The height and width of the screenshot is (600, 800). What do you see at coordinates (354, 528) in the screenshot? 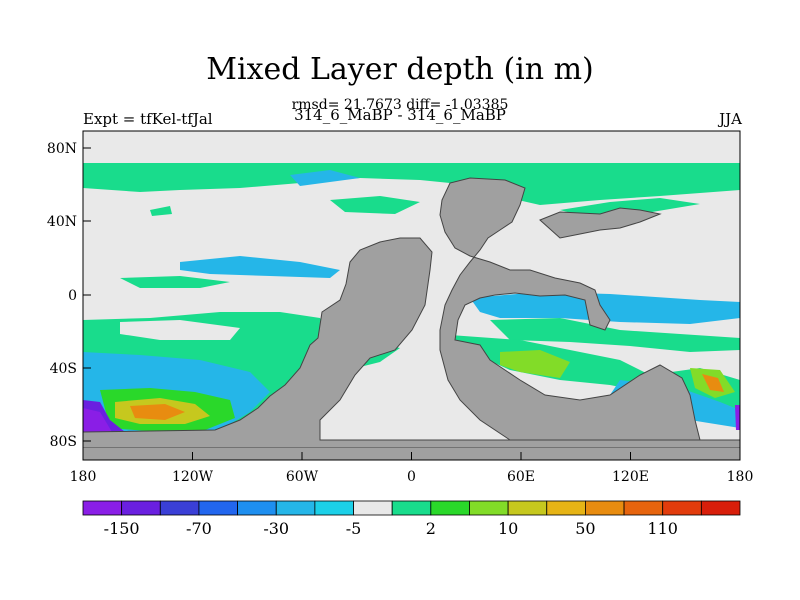
I see `colorbar-label: -5` at bounding box center [354, 528].